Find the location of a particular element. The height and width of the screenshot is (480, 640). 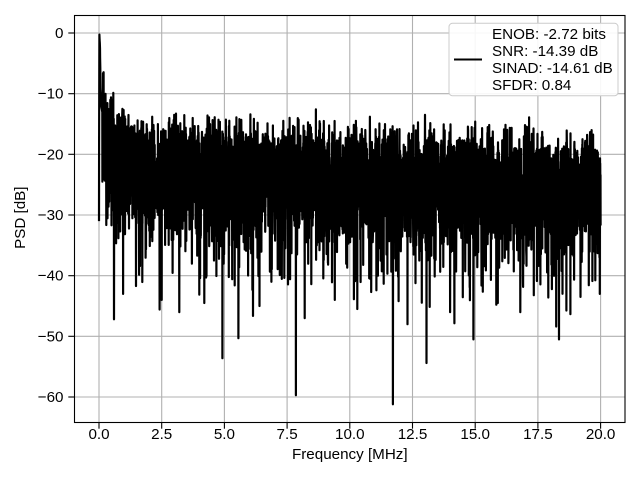

svg-text: 10.0 is located at coordinates (350, 434).